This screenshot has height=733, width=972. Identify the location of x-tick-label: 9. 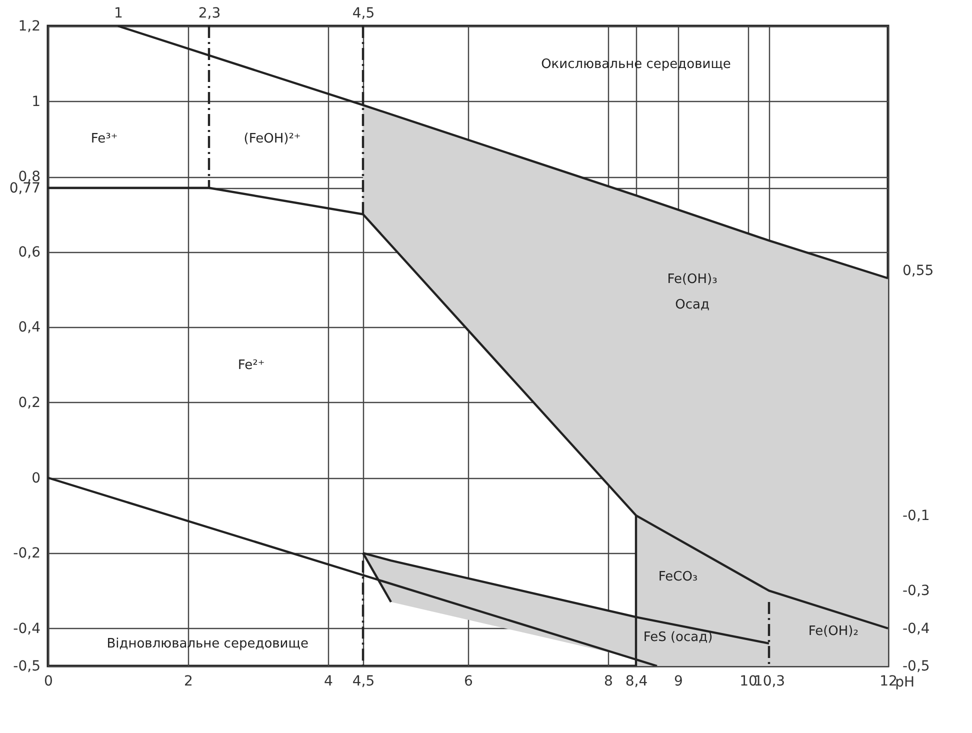
(678, 682).